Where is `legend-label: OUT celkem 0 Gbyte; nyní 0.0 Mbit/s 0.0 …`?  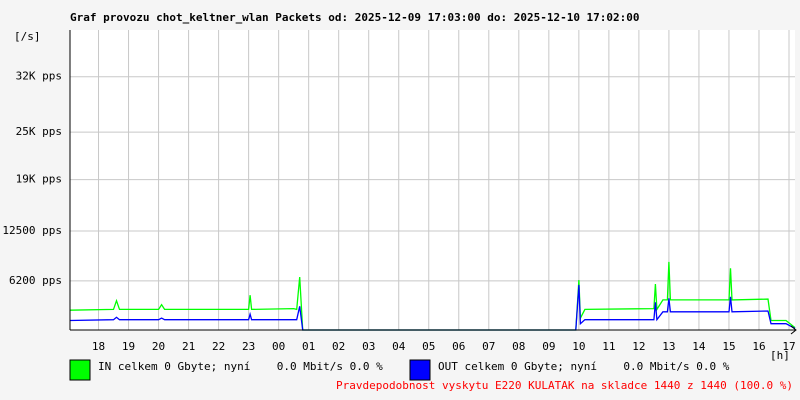
legend-label: OUT celkem 0 Gbyte; nyní 0.0 Mbit/s 0.0 … is located at coordinates (584, 366).